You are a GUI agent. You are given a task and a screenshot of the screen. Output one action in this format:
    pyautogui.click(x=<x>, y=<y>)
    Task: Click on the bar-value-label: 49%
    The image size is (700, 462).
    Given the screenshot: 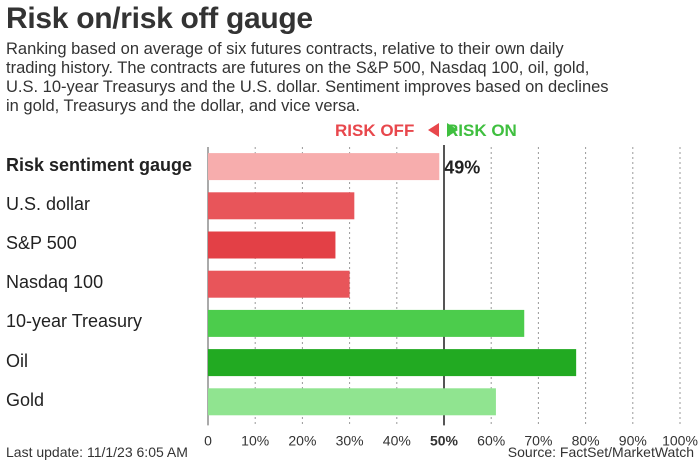 What is the action you would take?
    pyautogui.click(x=462, y=168)
    